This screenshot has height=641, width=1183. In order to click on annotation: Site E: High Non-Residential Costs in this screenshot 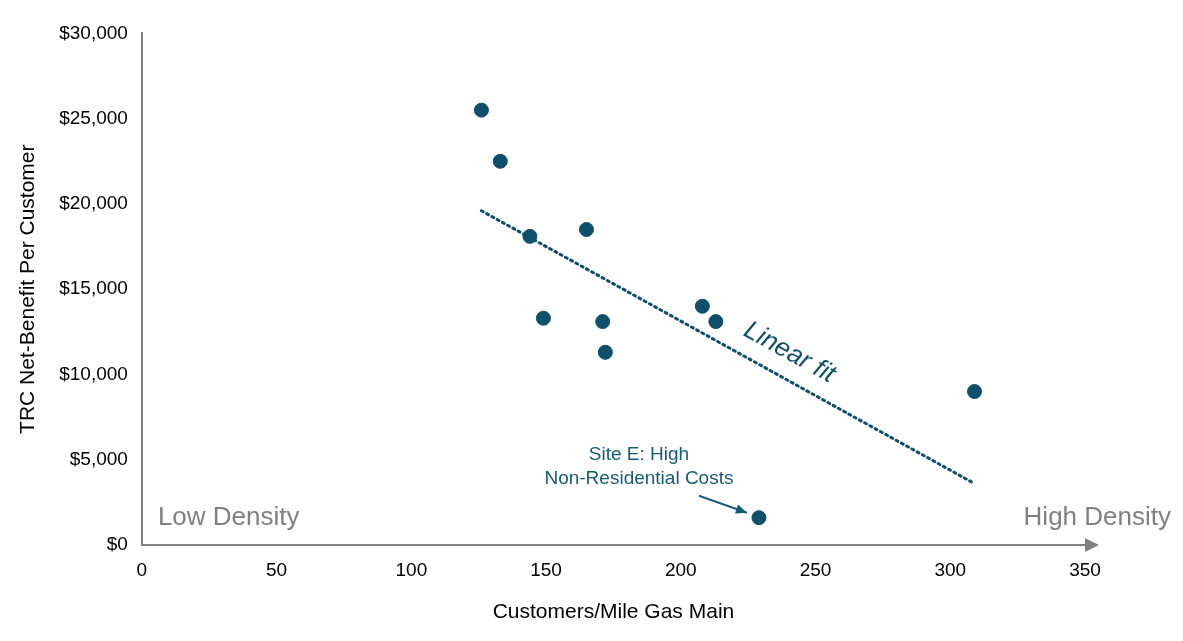, I will do `click(639, 466)`.